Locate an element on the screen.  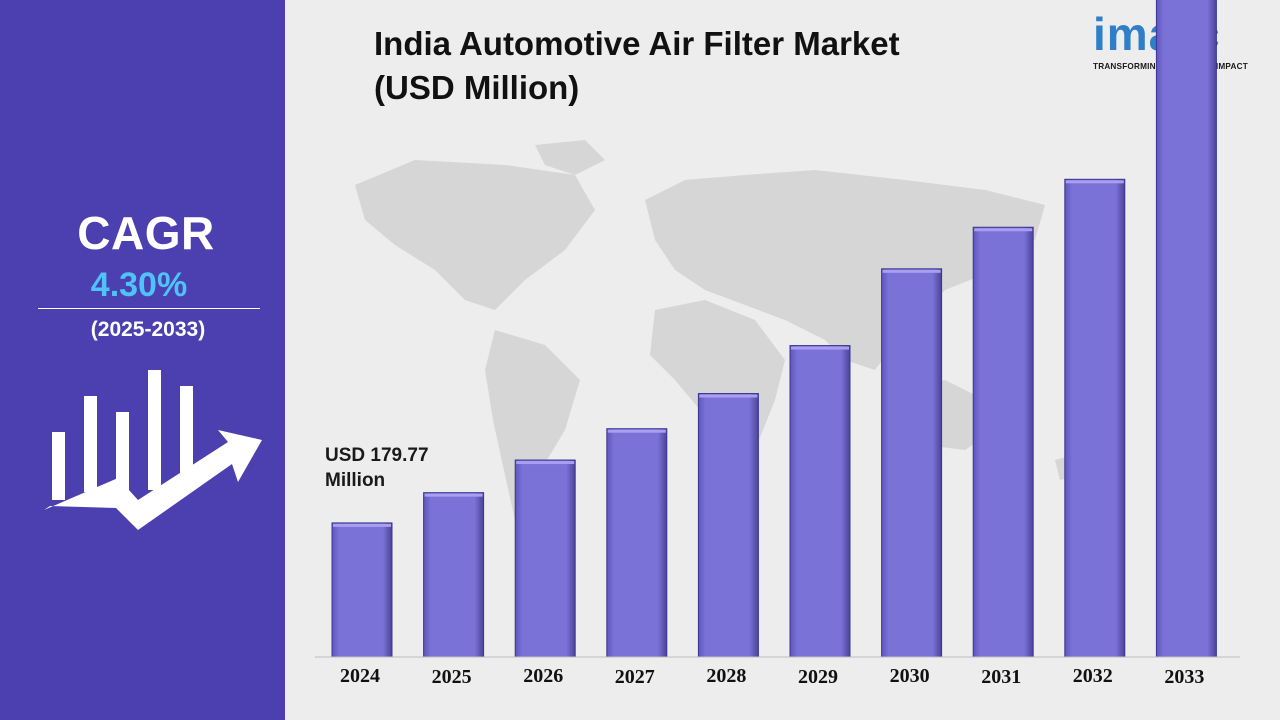
x-tick-2029: 2029 is located at coordinates (818, 677).